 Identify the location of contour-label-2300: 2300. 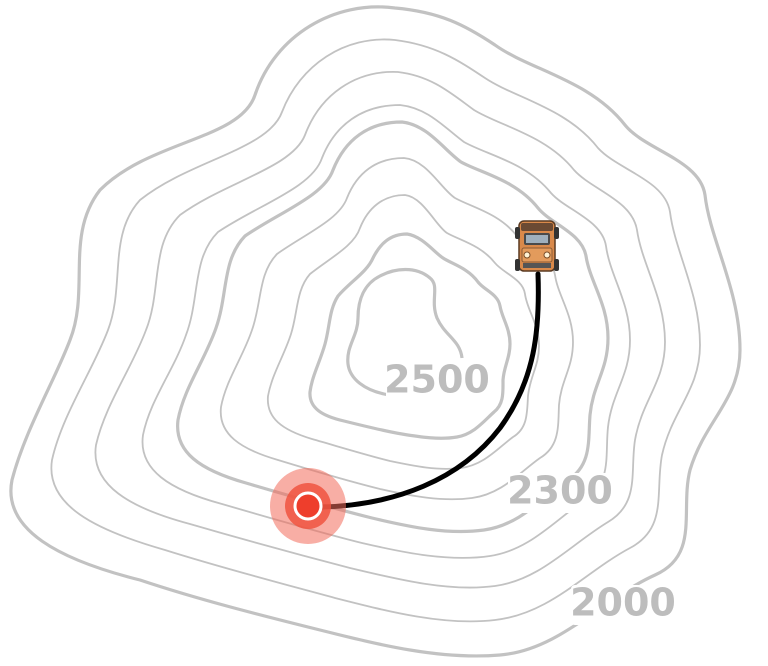
(560, 491).